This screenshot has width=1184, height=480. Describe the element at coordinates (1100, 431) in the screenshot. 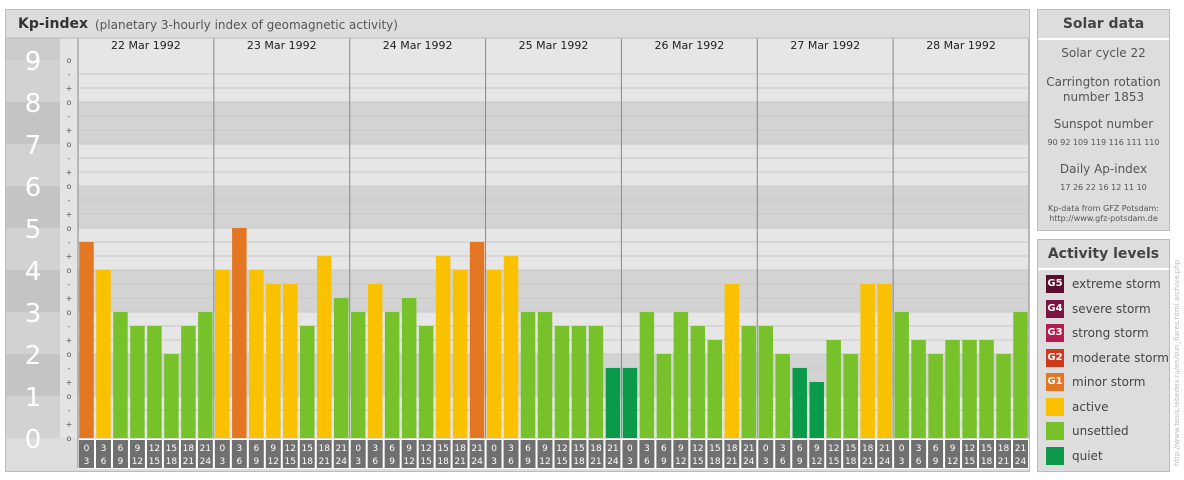

I see `legend-label: unsettled` at that location.